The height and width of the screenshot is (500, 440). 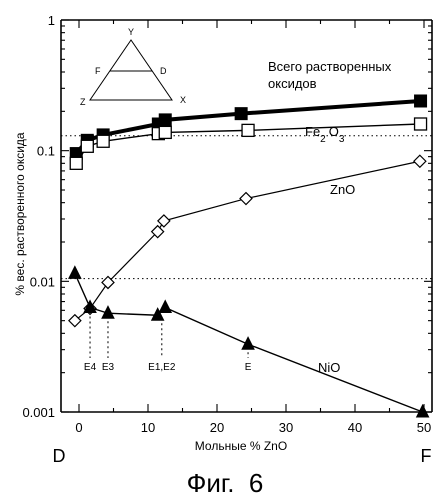 I want to click on y-tick-label: 1, so click(x=51, y=20).